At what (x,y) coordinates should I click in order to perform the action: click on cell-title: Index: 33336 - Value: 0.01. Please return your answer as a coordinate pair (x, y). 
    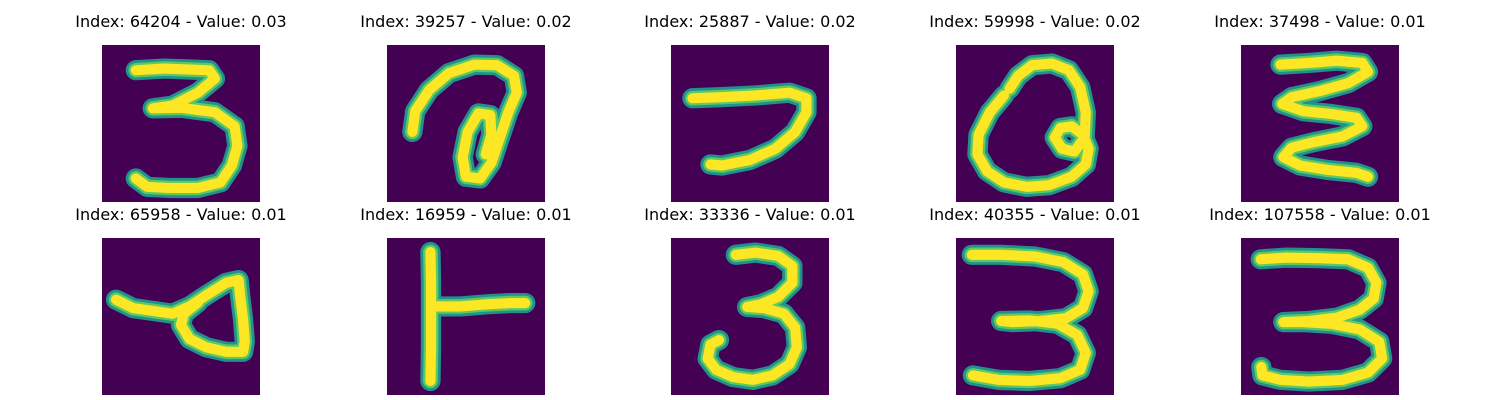
    Looking at the image, I should click on (750, 214).